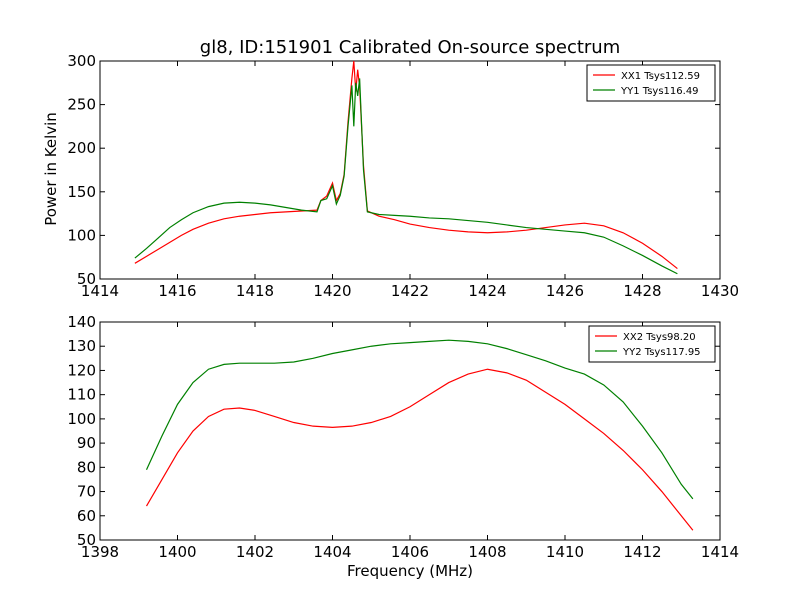  What do you see at coordinates (659, 337) in the screenshot?
I see `legend-label: XX2 Tsys98.20` at bounding box center [659, 337].